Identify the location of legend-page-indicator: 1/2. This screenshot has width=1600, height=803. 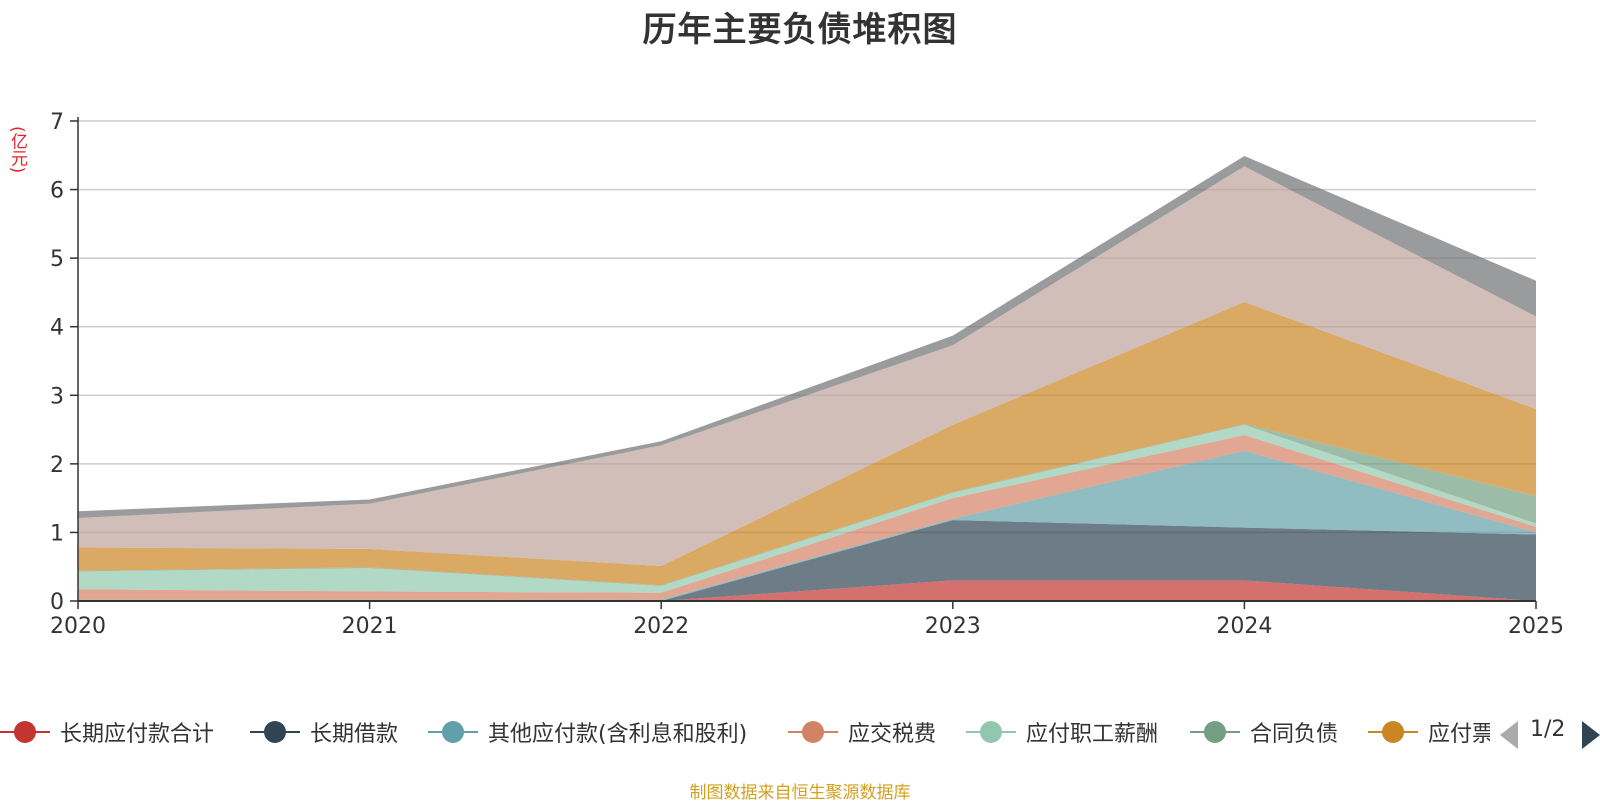
(1548, 729).